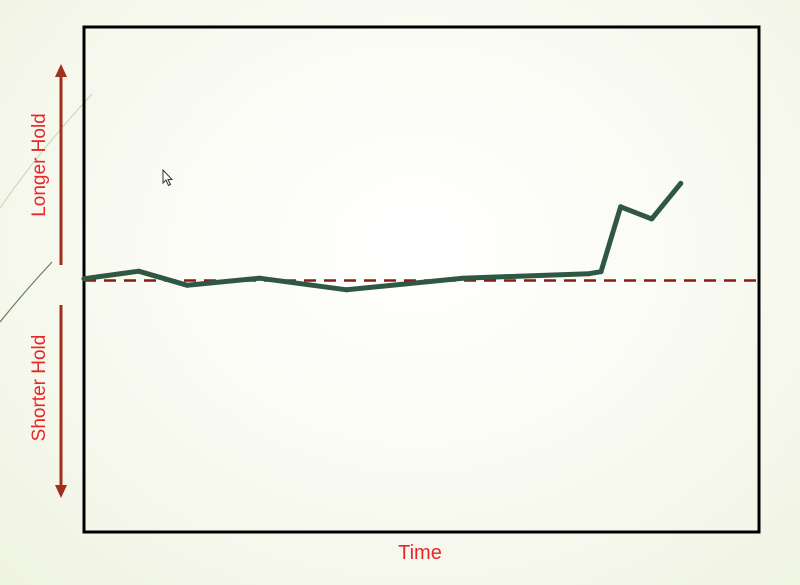  What do you see at coordinates (61, 164) in the screenshot?
I see `longer-hold-arrow` at bounding box center [61, 164].